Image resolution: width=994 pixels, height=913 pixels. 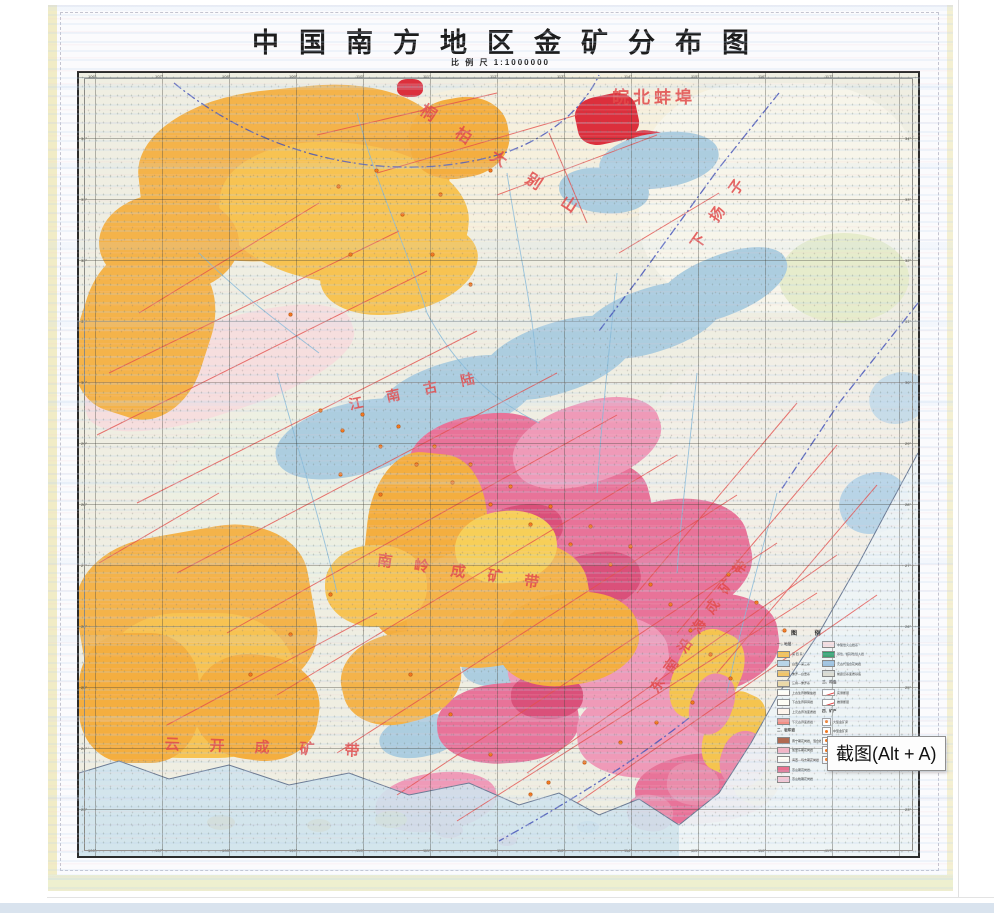 What do you see at coordinates (908, 382) in the screenshot?
I see `grid-tick-label: 30°` at bounding box center [908, 382].